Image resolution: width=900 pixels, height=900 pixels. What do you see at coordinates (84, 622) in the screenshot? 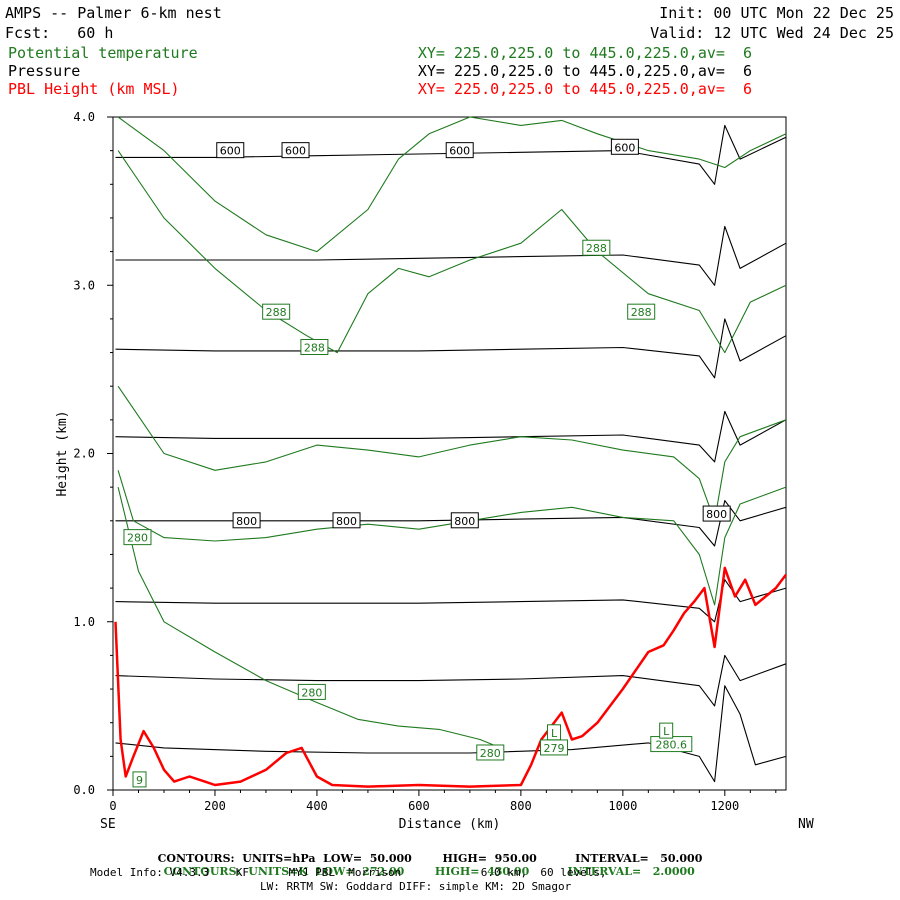
I see `y-tick-label-1: 1.0` at bounding box center [84, 622].